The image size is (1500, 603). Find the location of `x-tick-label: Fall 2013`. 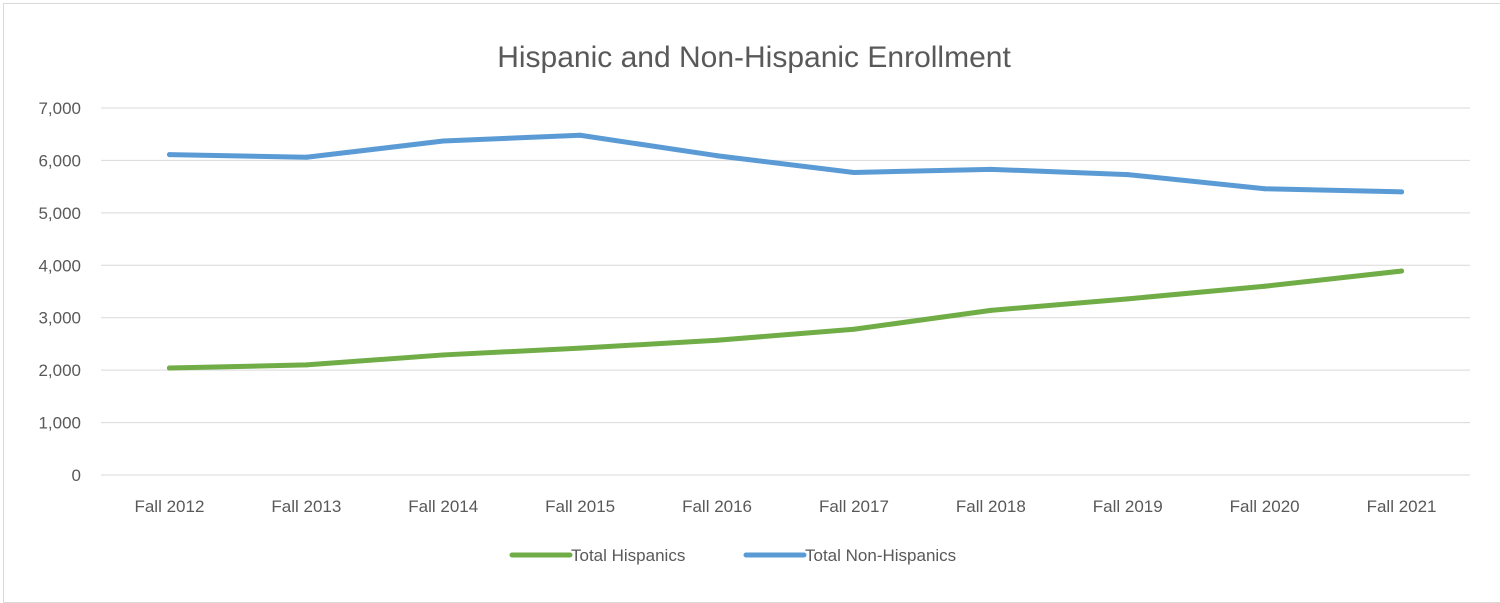

x-tick-label: Fall 2013 is located at coordinates (306, 506).